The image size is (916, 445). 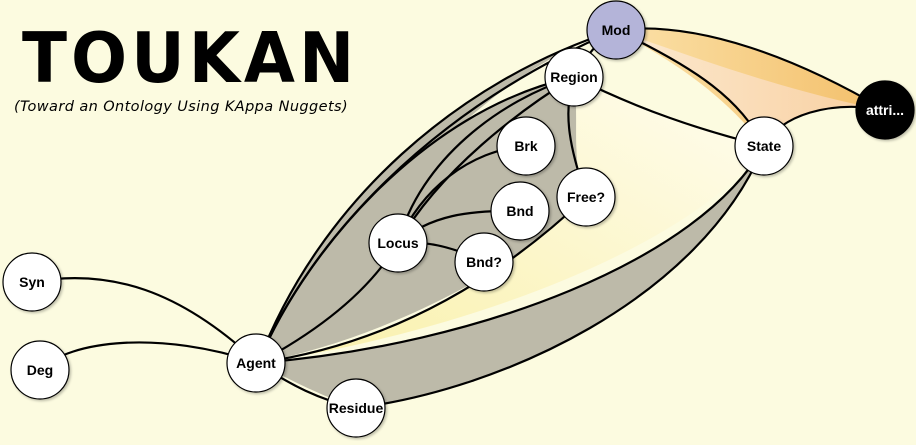 I want to click on node-state: State, so click(x=764, y=146).